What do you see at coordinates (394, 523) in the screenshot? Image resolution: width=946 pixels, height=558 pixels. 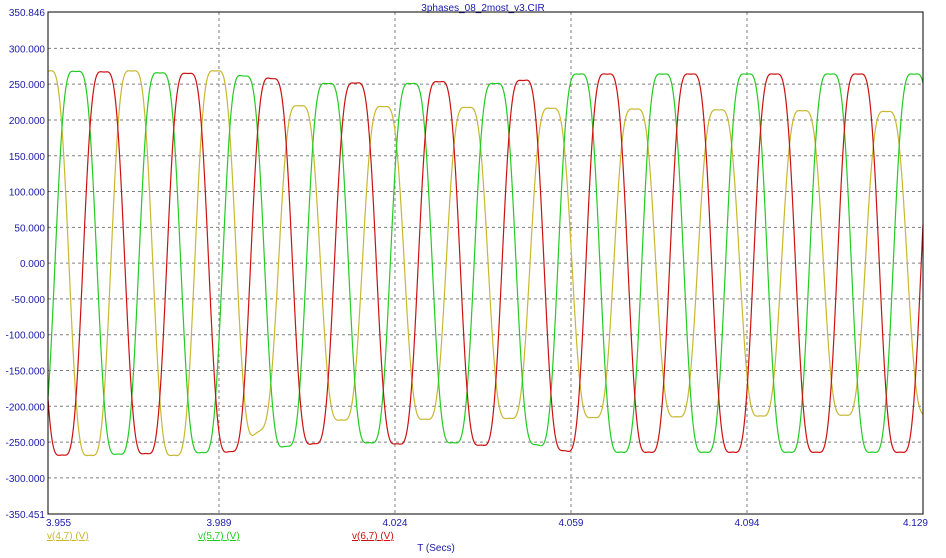 I see `x-tick-label: 4.024` at bounding box center [394, 523].